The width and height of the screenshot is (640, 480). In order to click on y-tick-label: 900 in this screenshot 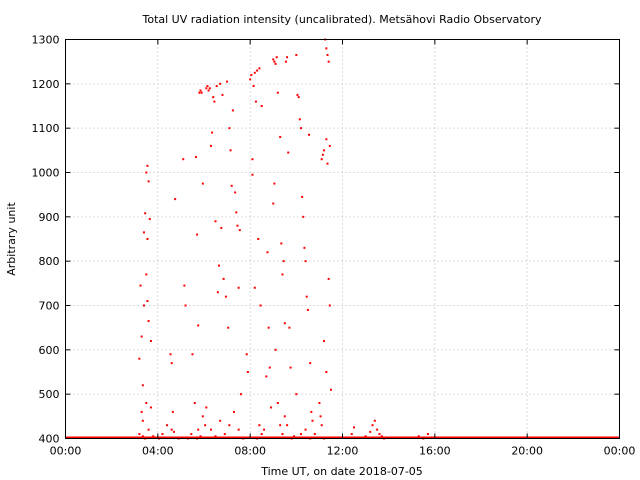, I will do `click(49, 217)`.